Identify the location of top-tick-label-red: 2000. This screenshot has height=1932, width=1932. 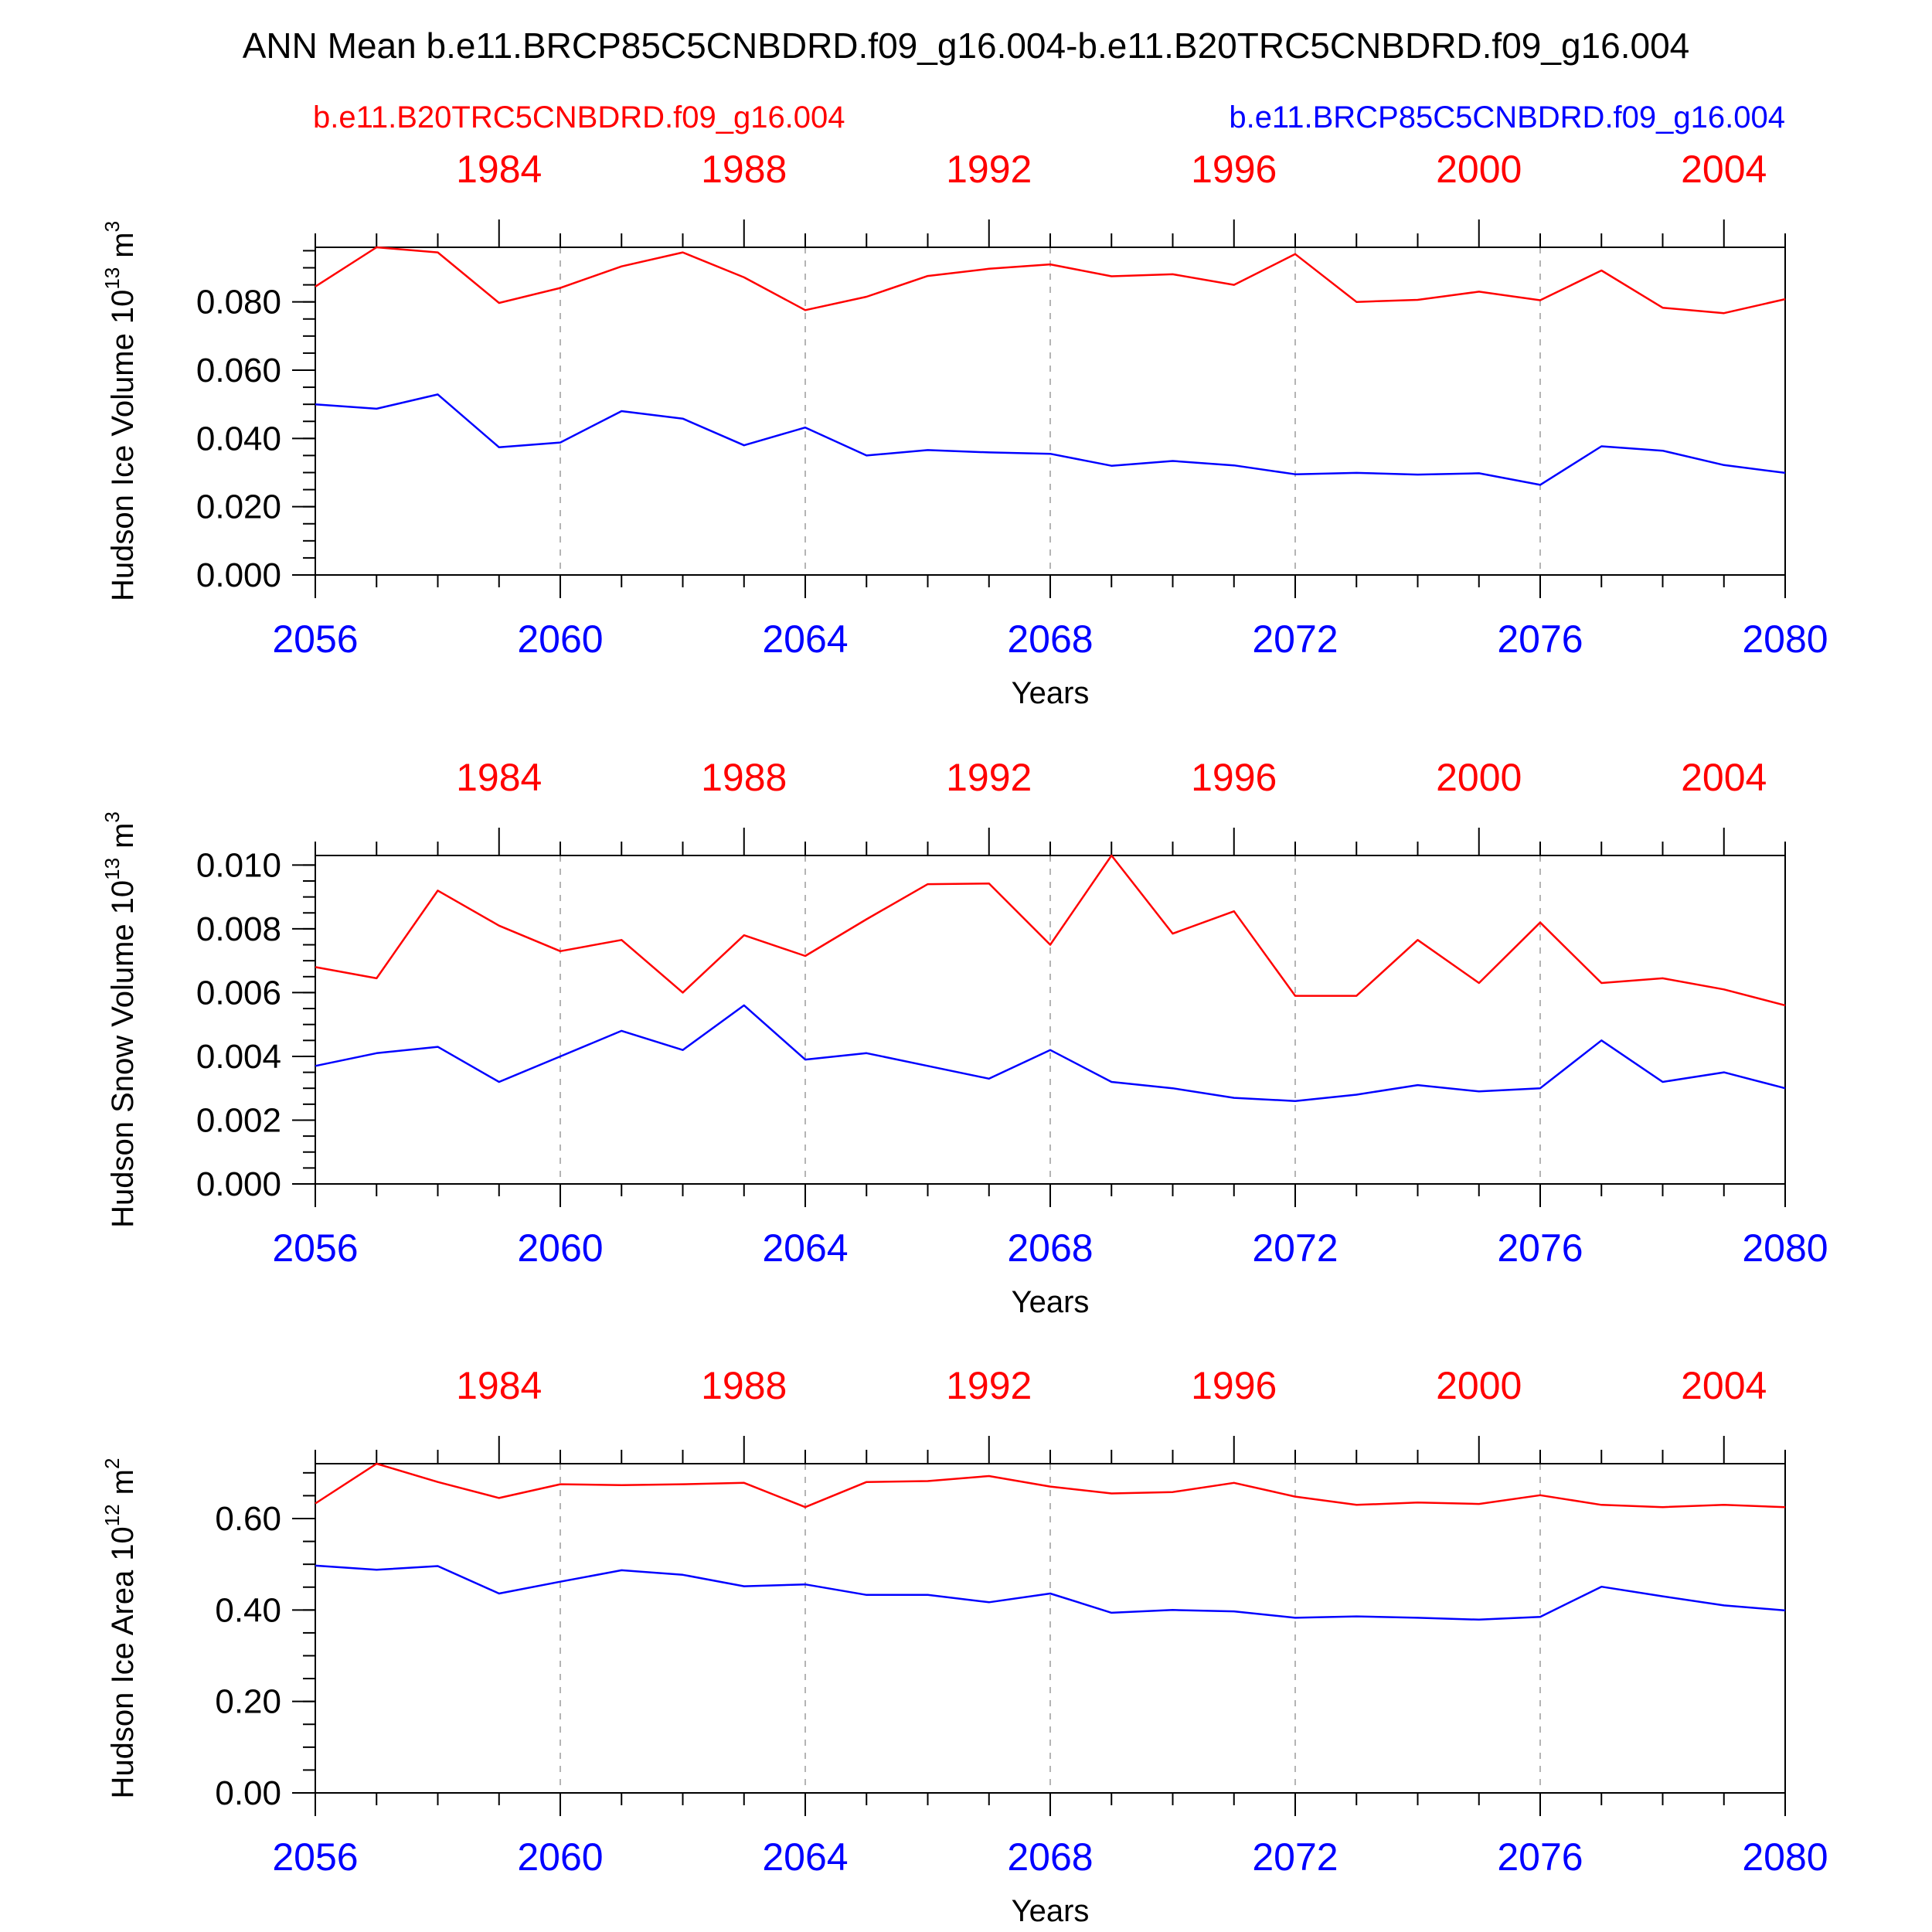
(1479, 1385).